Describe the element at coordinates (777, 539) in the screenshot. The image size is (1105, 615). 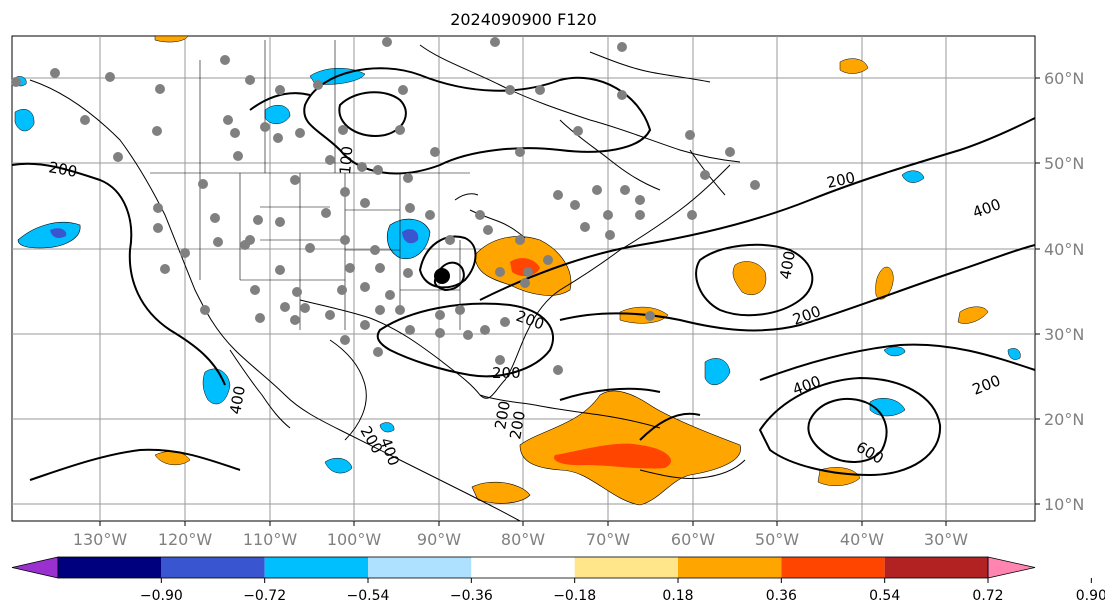
I see `lon-label: 50°W` at that location.